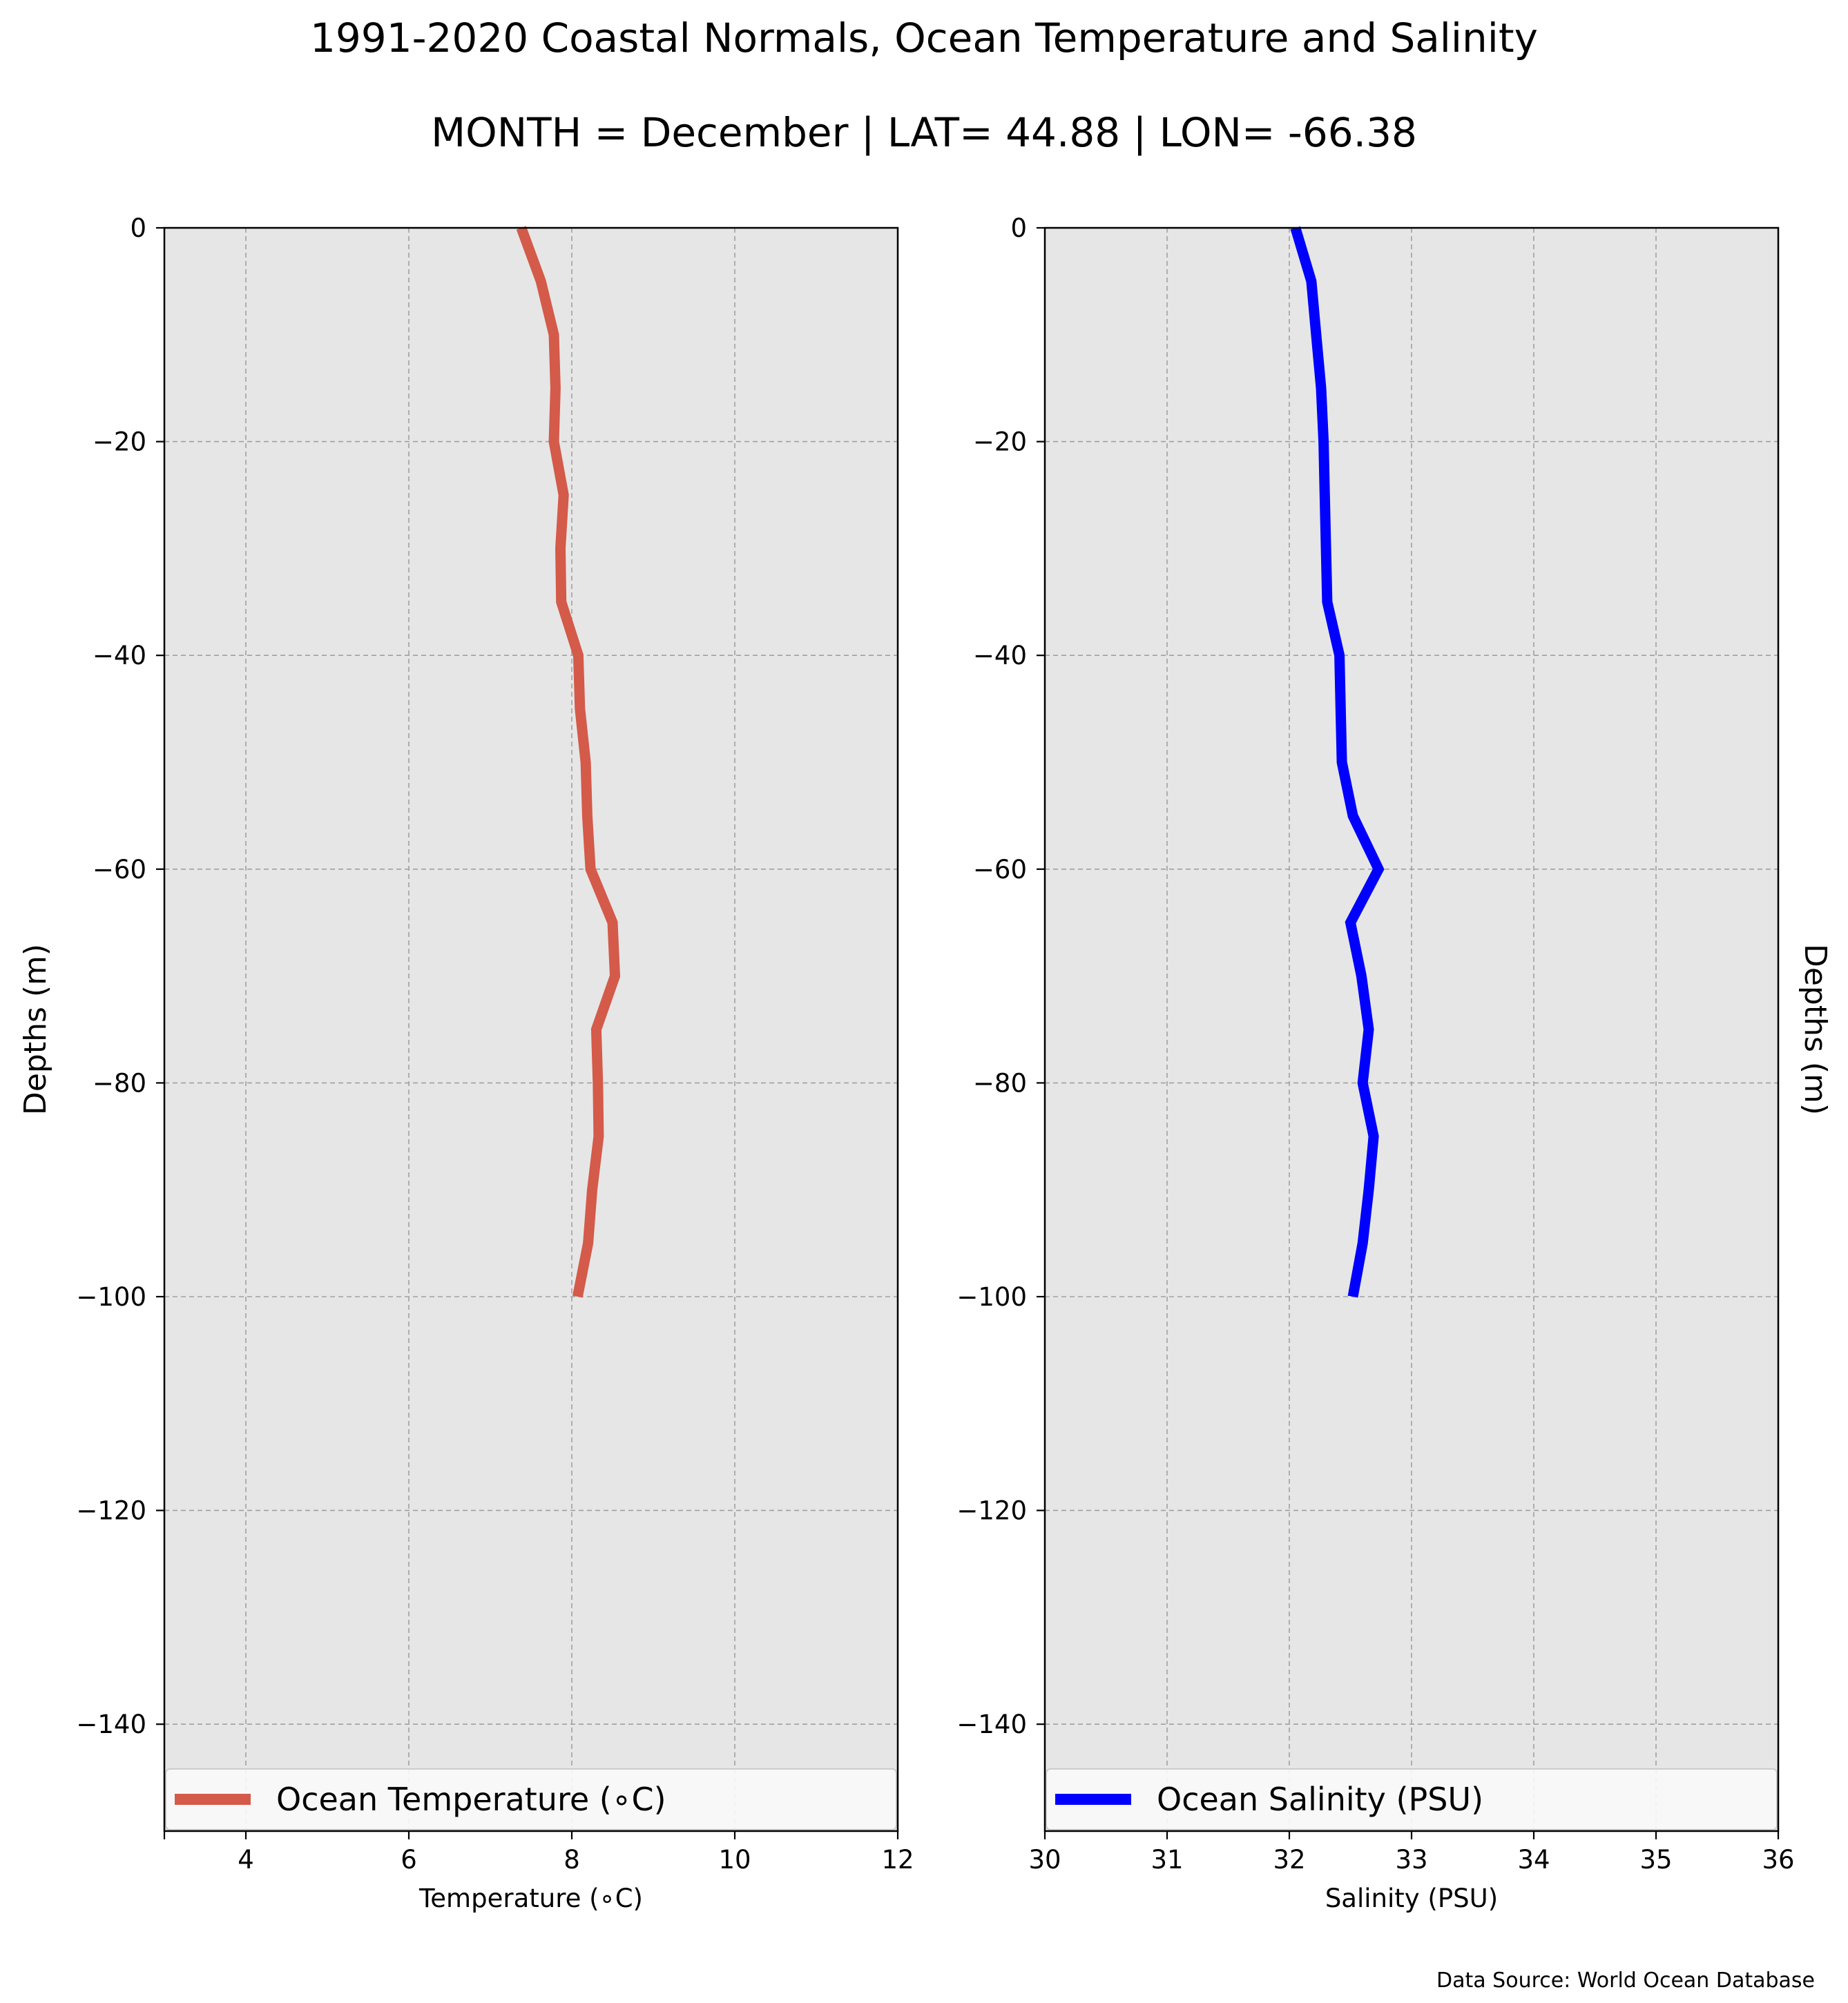 The height and width of the screenshot is (2003, 1848). Describe the element at coordinates (991, 1725) in the screenshot. I see `salinity-y-tick-label: −140` at that location.